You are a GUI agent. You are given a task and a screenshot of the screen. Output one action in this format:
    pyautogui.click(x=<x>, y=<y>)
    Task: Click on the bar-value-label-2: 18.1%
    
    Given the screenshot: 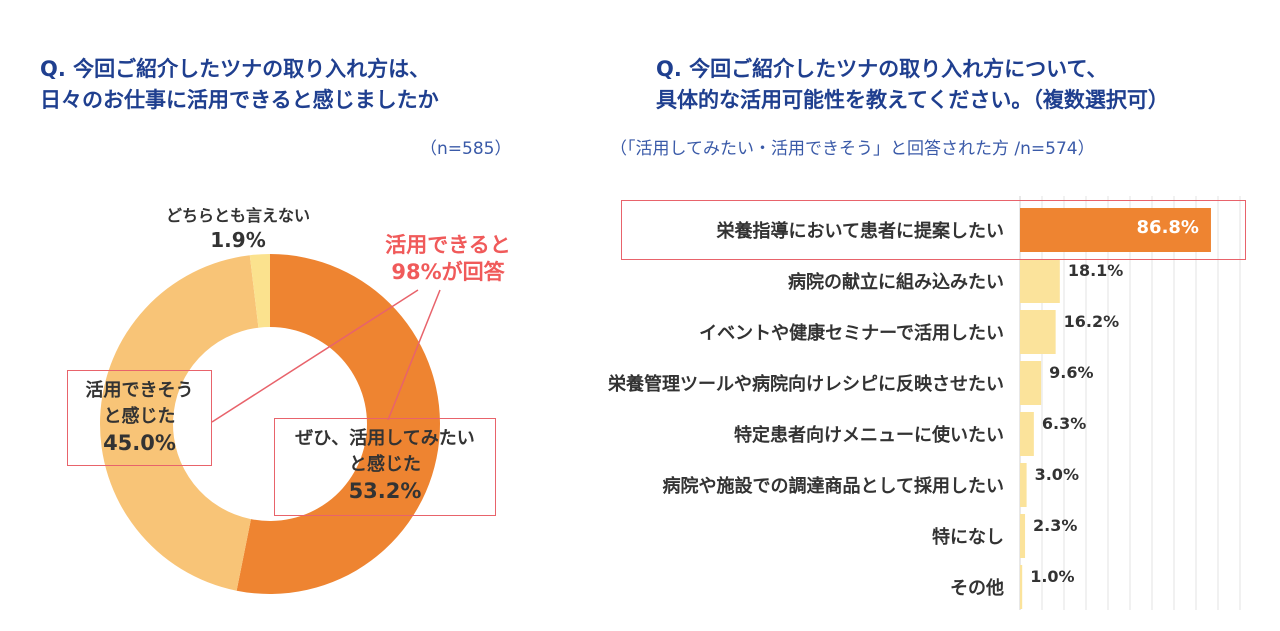 What is the action you would take?
    pyautogui.click(x=1095, y=270)
    